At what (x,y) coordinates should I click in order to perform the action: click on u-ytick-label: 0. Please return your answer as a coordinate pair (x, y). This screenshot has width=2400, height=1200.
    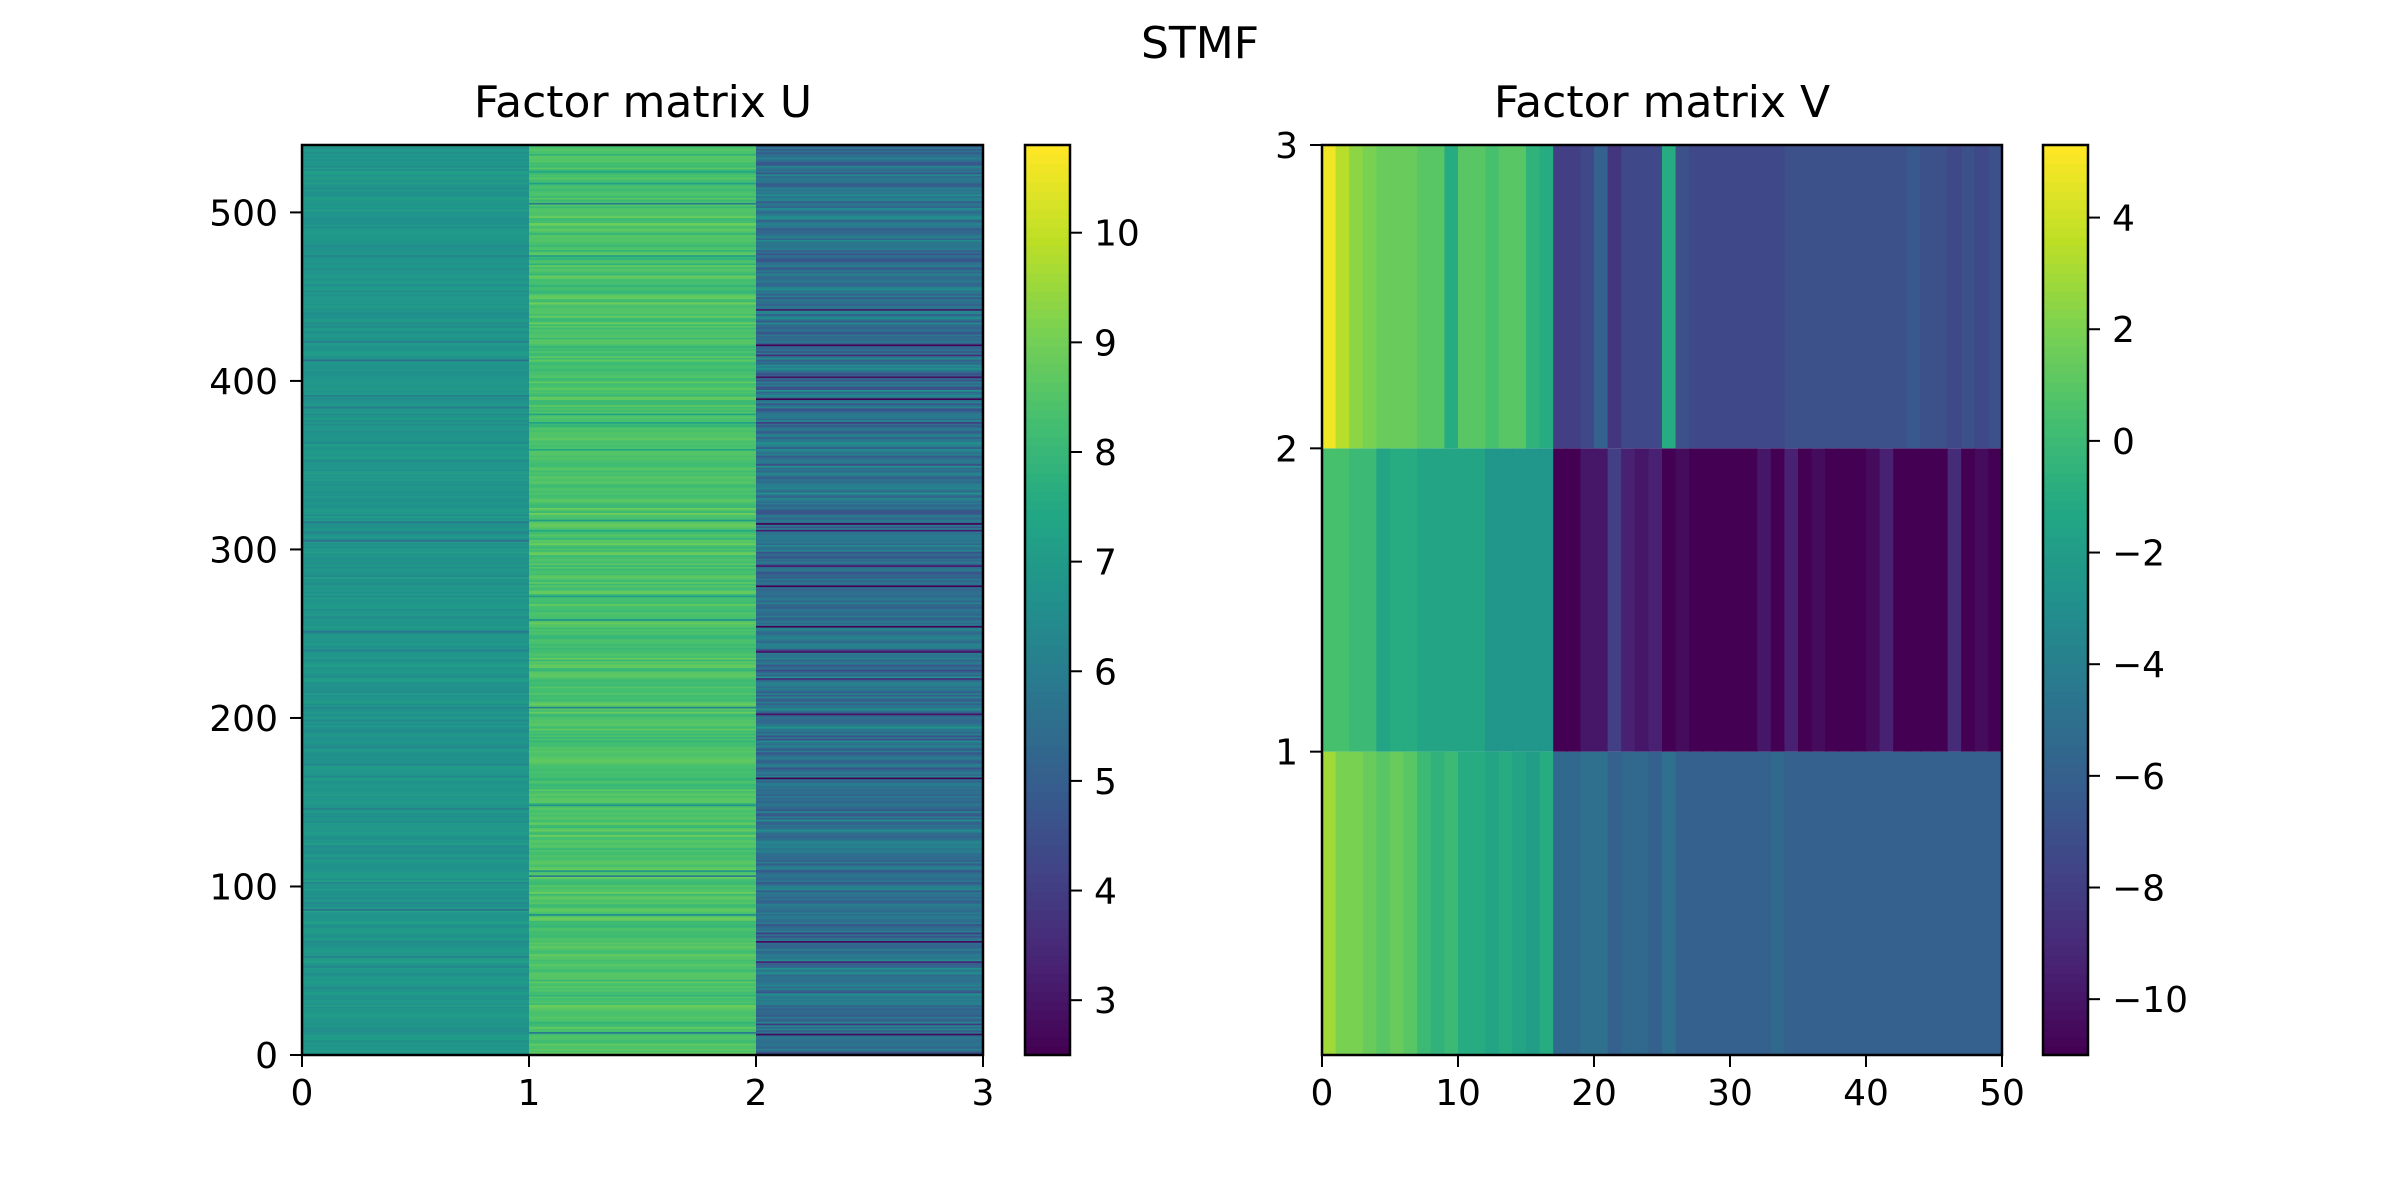
    Looking at the image, I should click on (266, 1056).